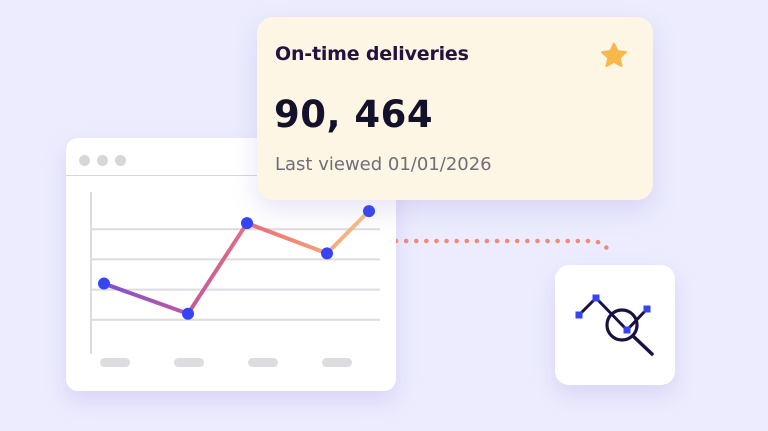 The height and width of the screenshot is (431, 768). I want to click on star-icon, so click(614, 56).